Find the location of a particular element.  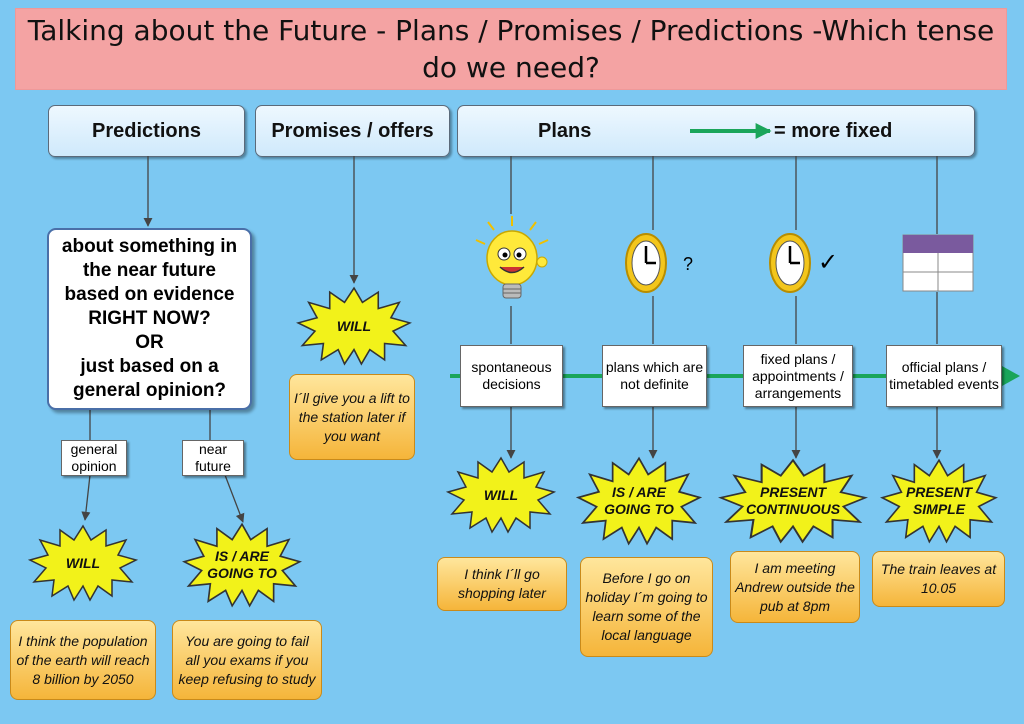

plan-type-spontaneous: spontaneous decisions is located at coordinates (511, 376).